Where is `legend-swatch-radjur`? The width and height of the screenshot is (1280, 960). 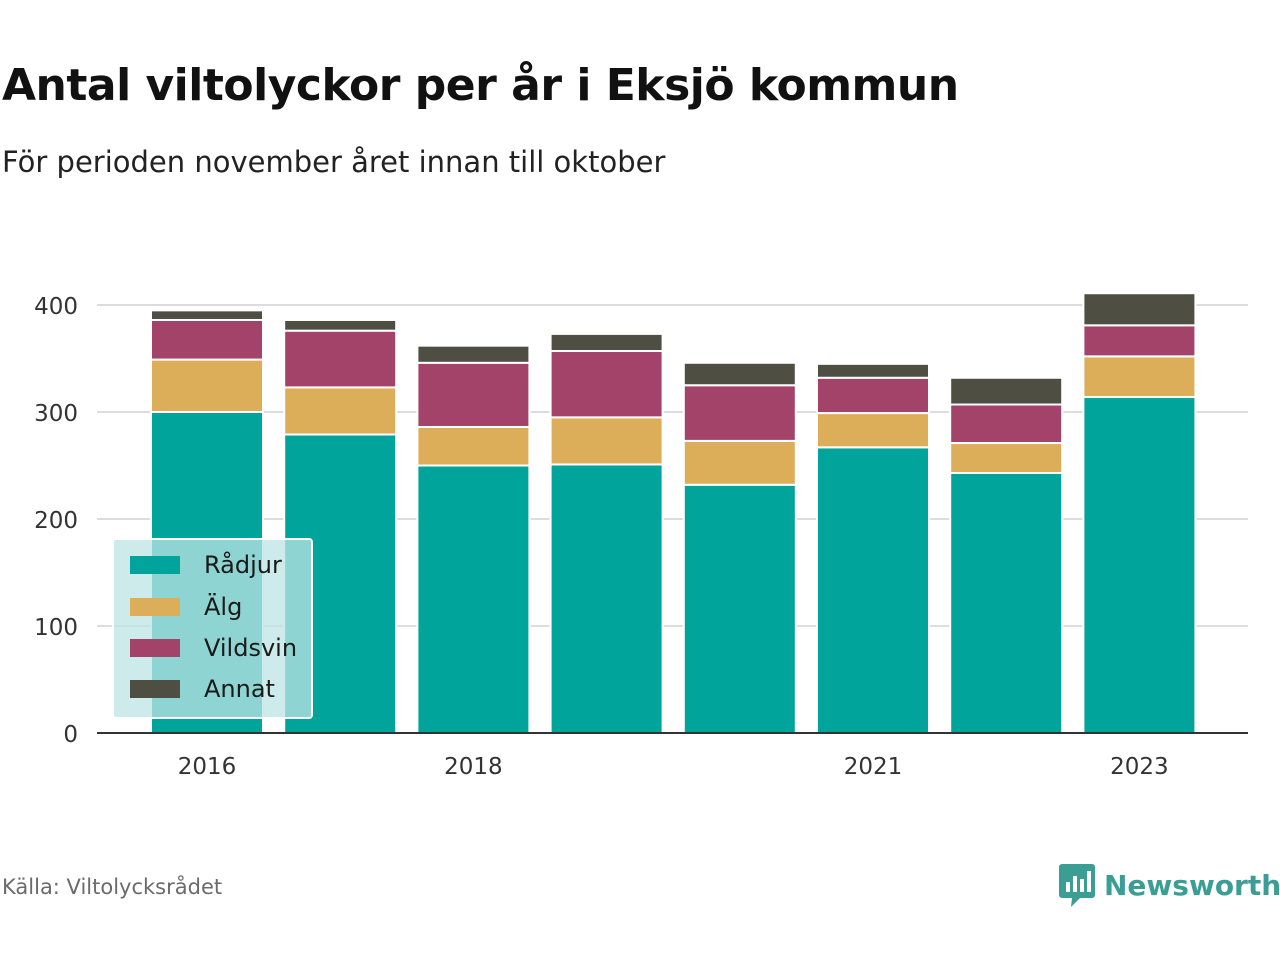
legend-swatch-radjur is located at coordinates (155, 565).